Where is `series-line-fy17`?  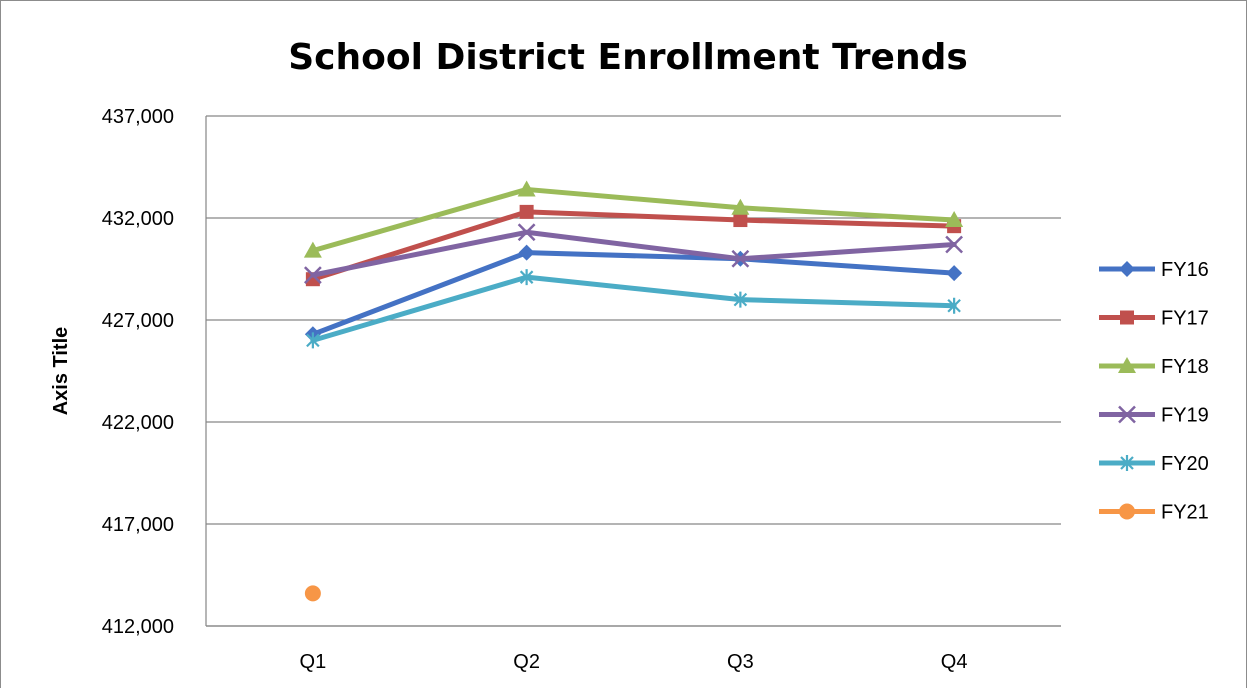 series-line-fy17 is located at coordinates (633, 245).